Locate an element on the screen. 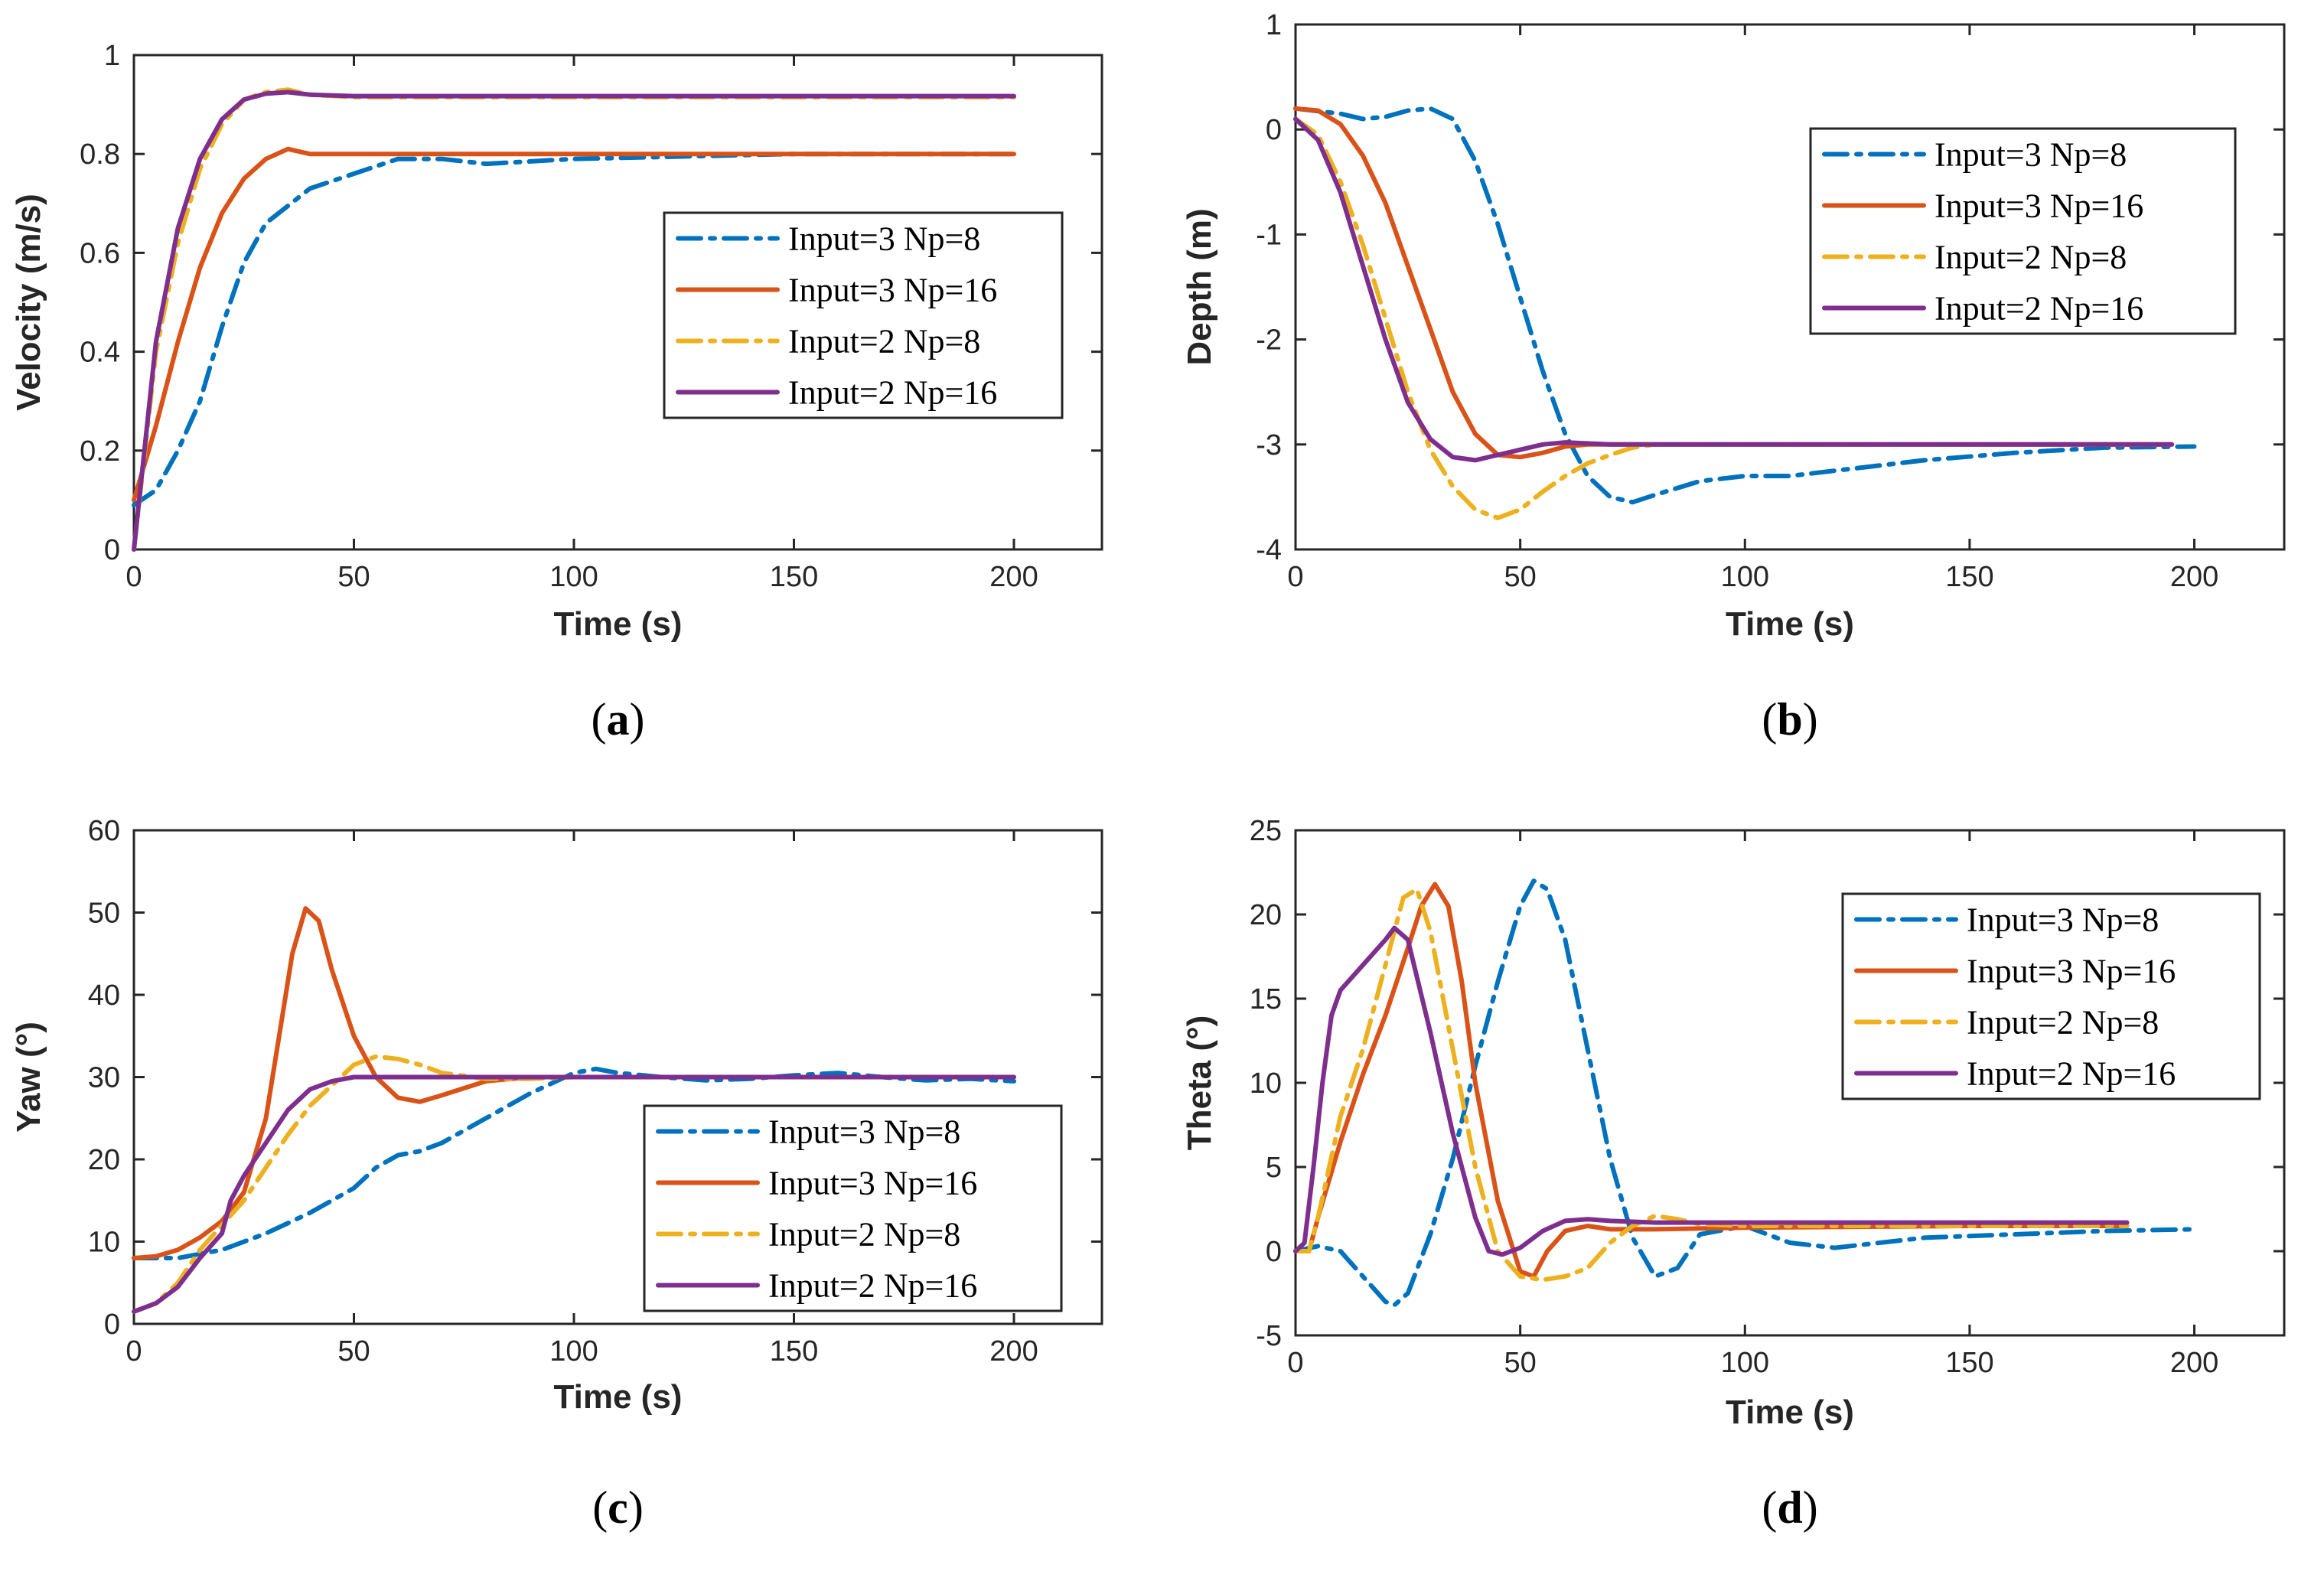 Image resolution: width=2324 pixels, height=1581 pixels. y-tick-label: 25 is located at coordinates (1266, 831).